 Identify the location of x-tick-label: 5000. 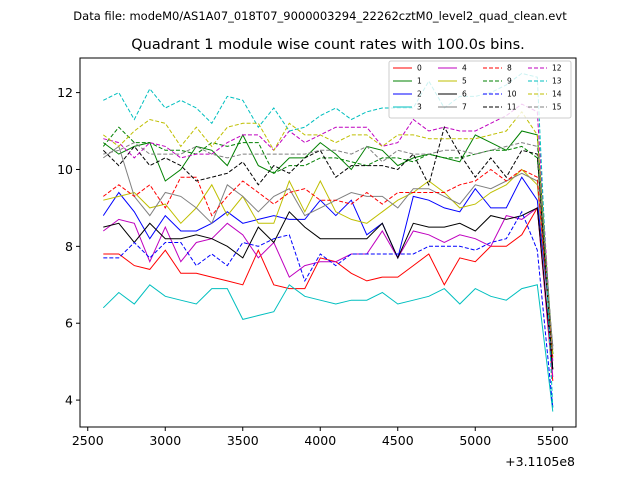
(475, 440).